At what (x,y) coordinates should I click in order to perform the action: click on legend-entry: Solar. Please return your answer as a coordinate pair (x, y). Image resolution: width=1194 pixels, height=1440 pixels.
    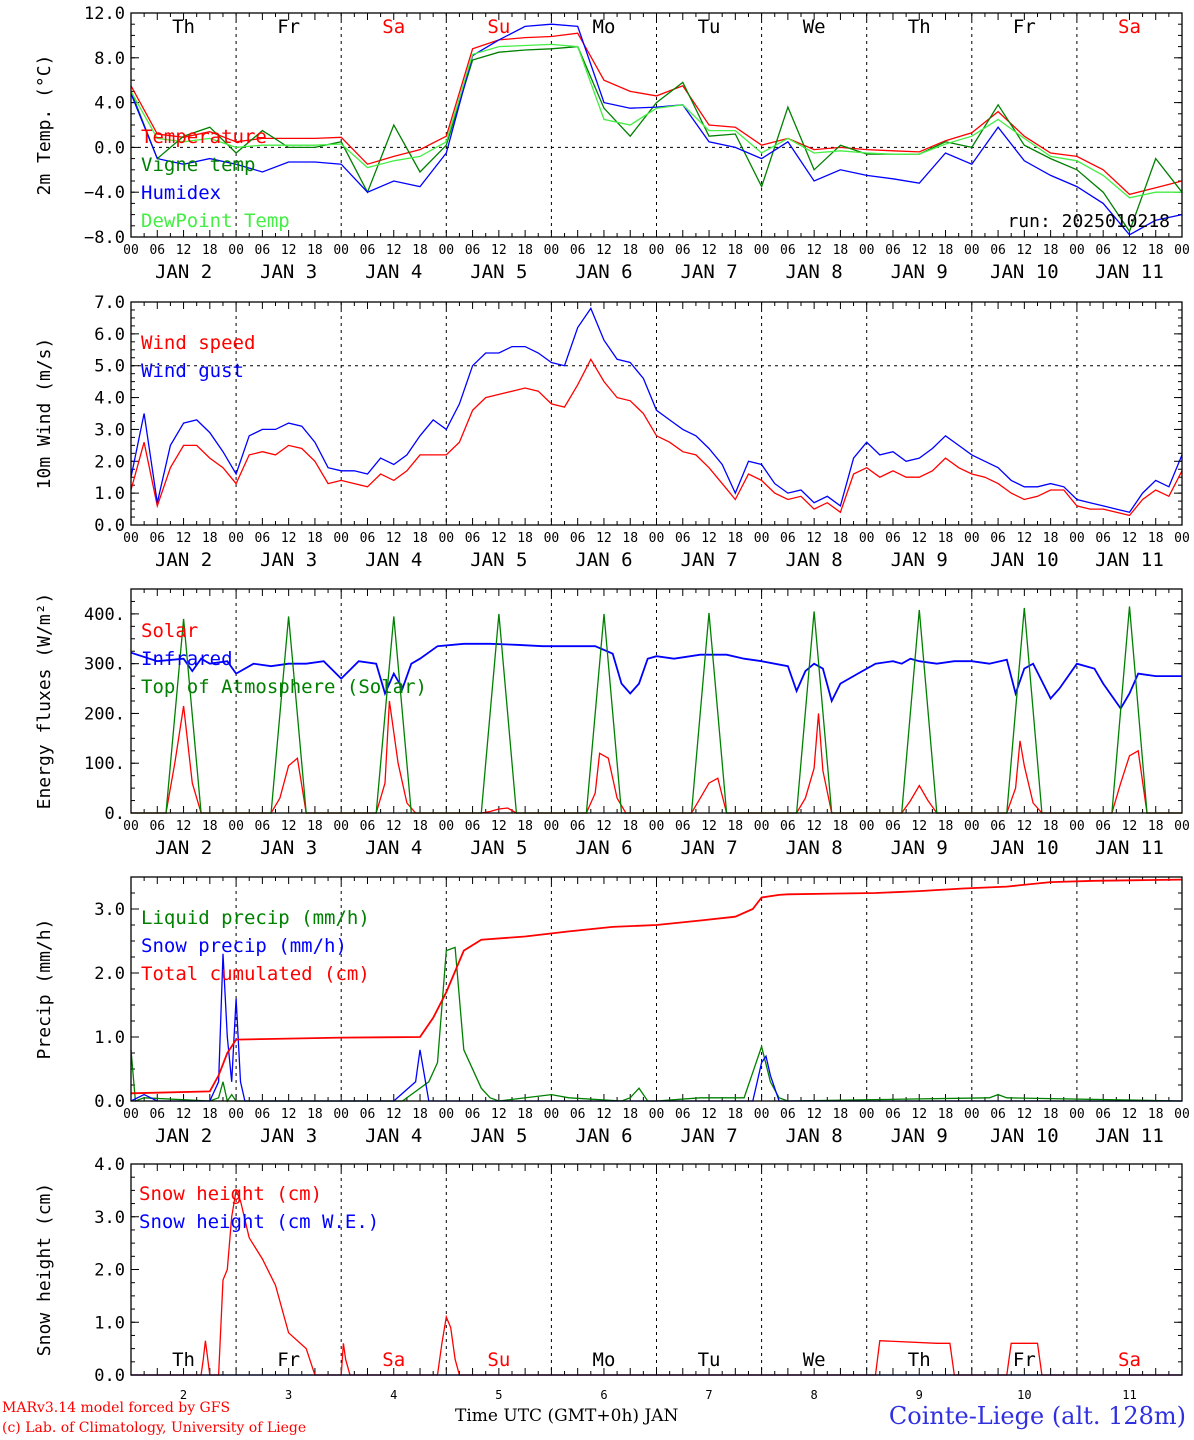
    Looking at the image, I should click on (169, 631).